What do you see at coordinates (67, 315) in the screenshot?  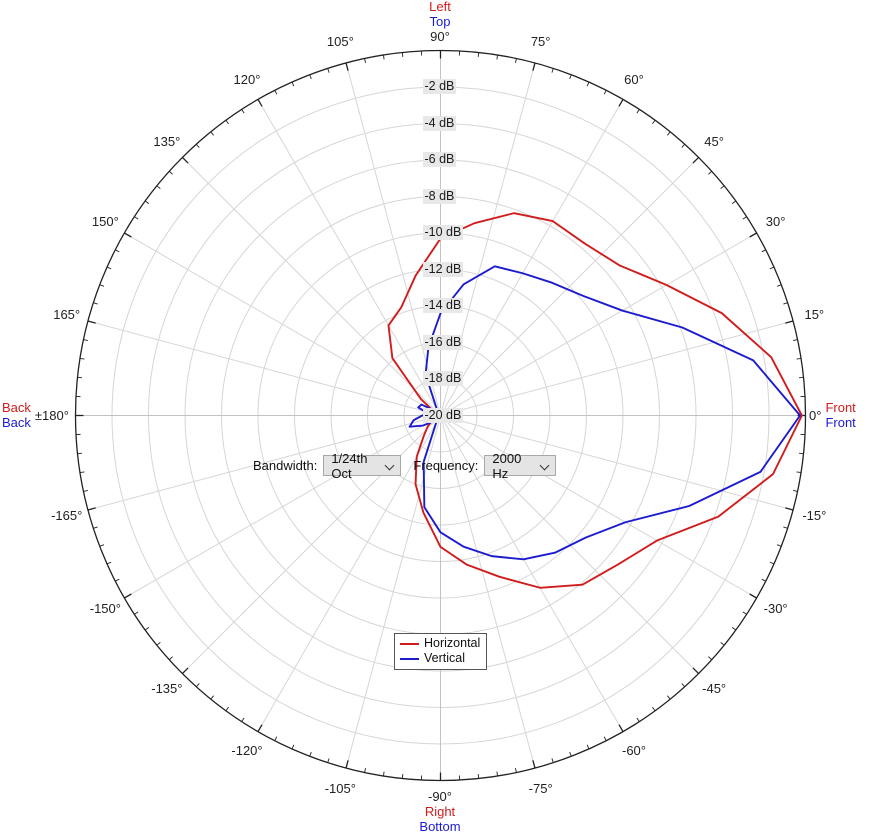 I see `angular-tick-165: 165°` at bounding box center [67, 315].